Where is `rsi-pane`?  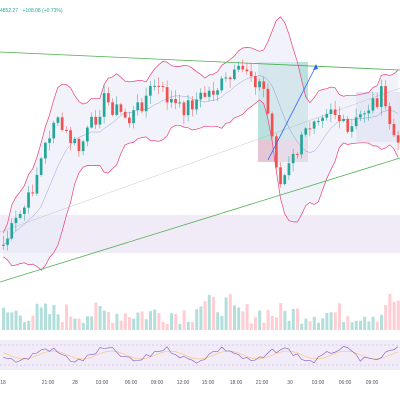 rsi-pane is located at coordinates (200, 355).